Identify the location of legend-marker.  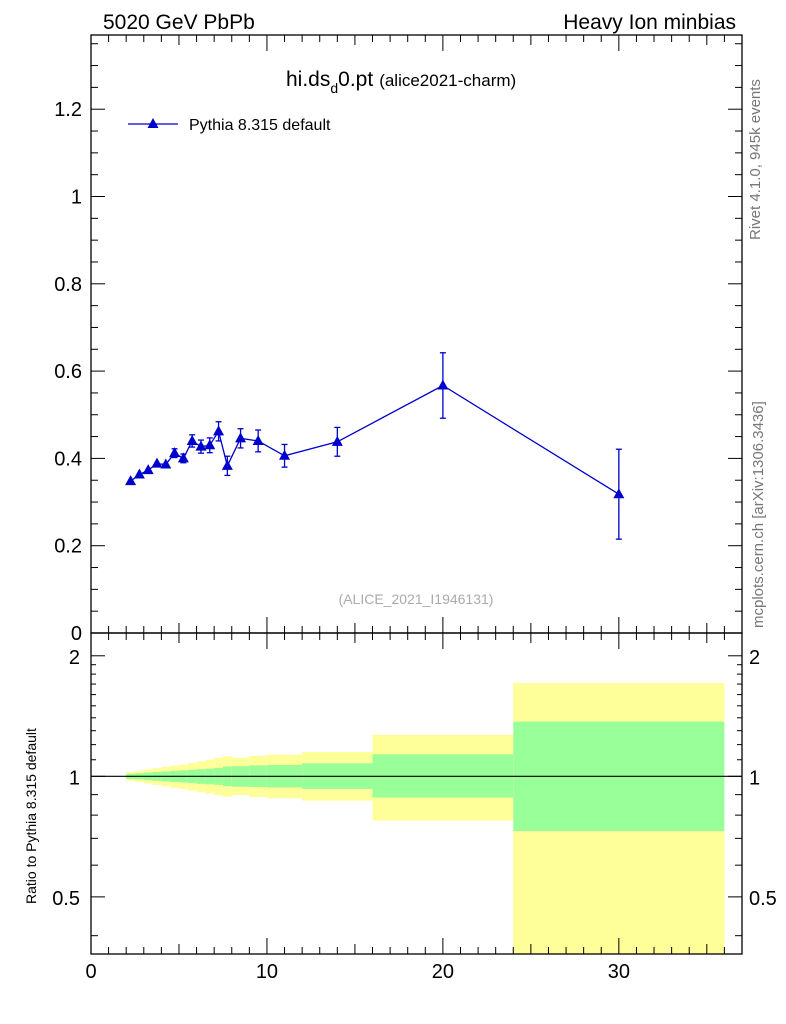
(153, 123).